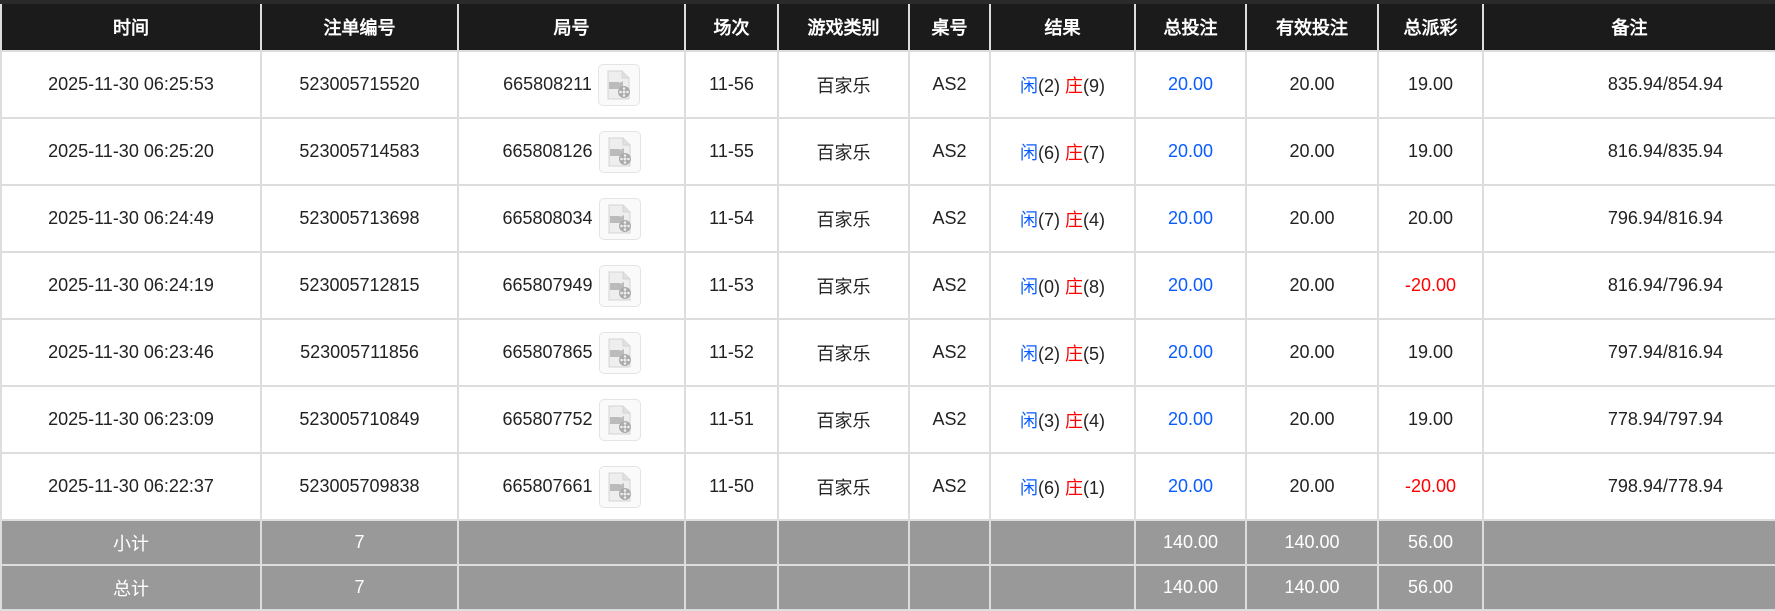 This screenshot has height=611, width=1775. I want to click on round-cell: 665808126, so click(571, 151).